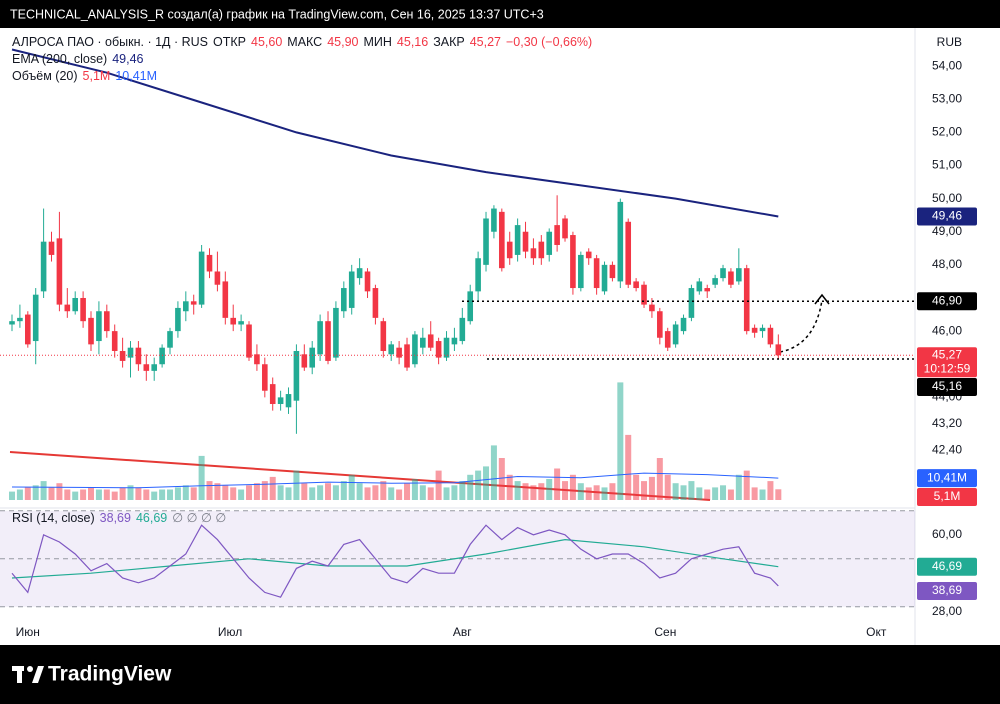 The height and width of the screenshot is (704, 1000). What do you see at coordinates (115, 518) in the screenshot?
I see `rsi-value: 38,69` at bounding box center [115, 518].